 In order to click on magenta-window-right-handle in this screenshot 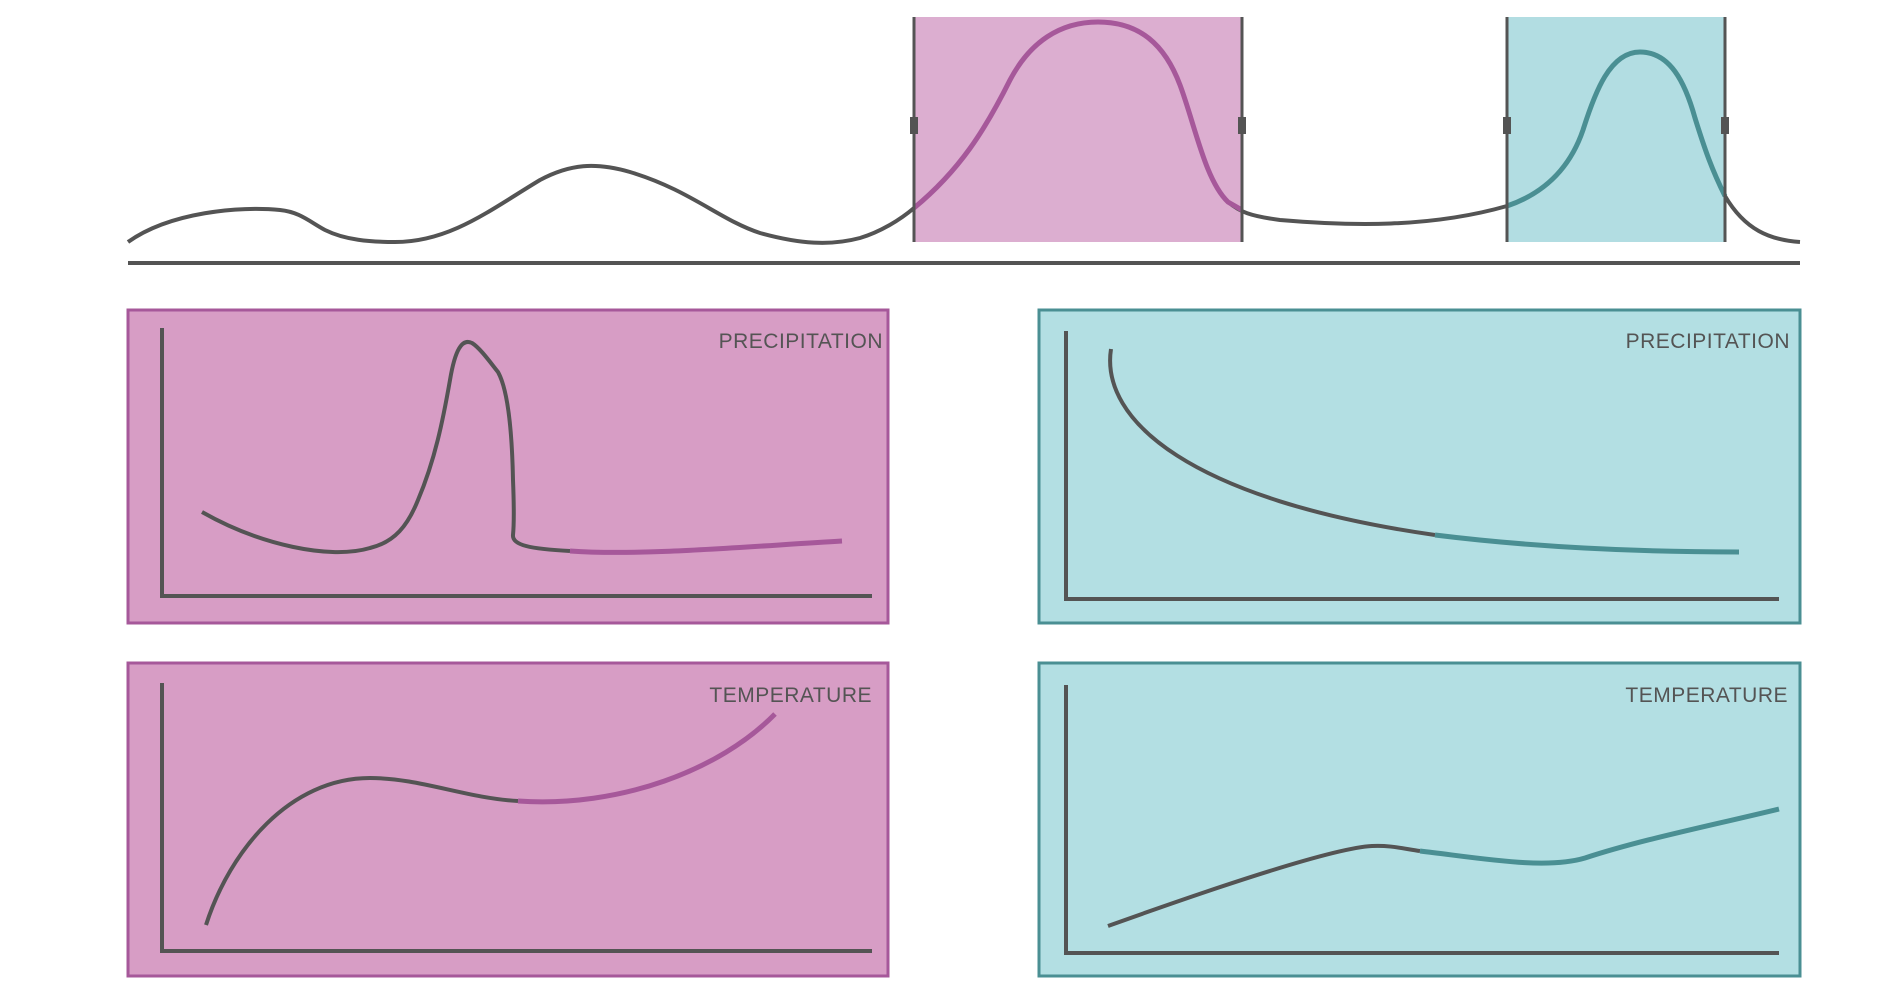, I will do `click(1242, 125)`.